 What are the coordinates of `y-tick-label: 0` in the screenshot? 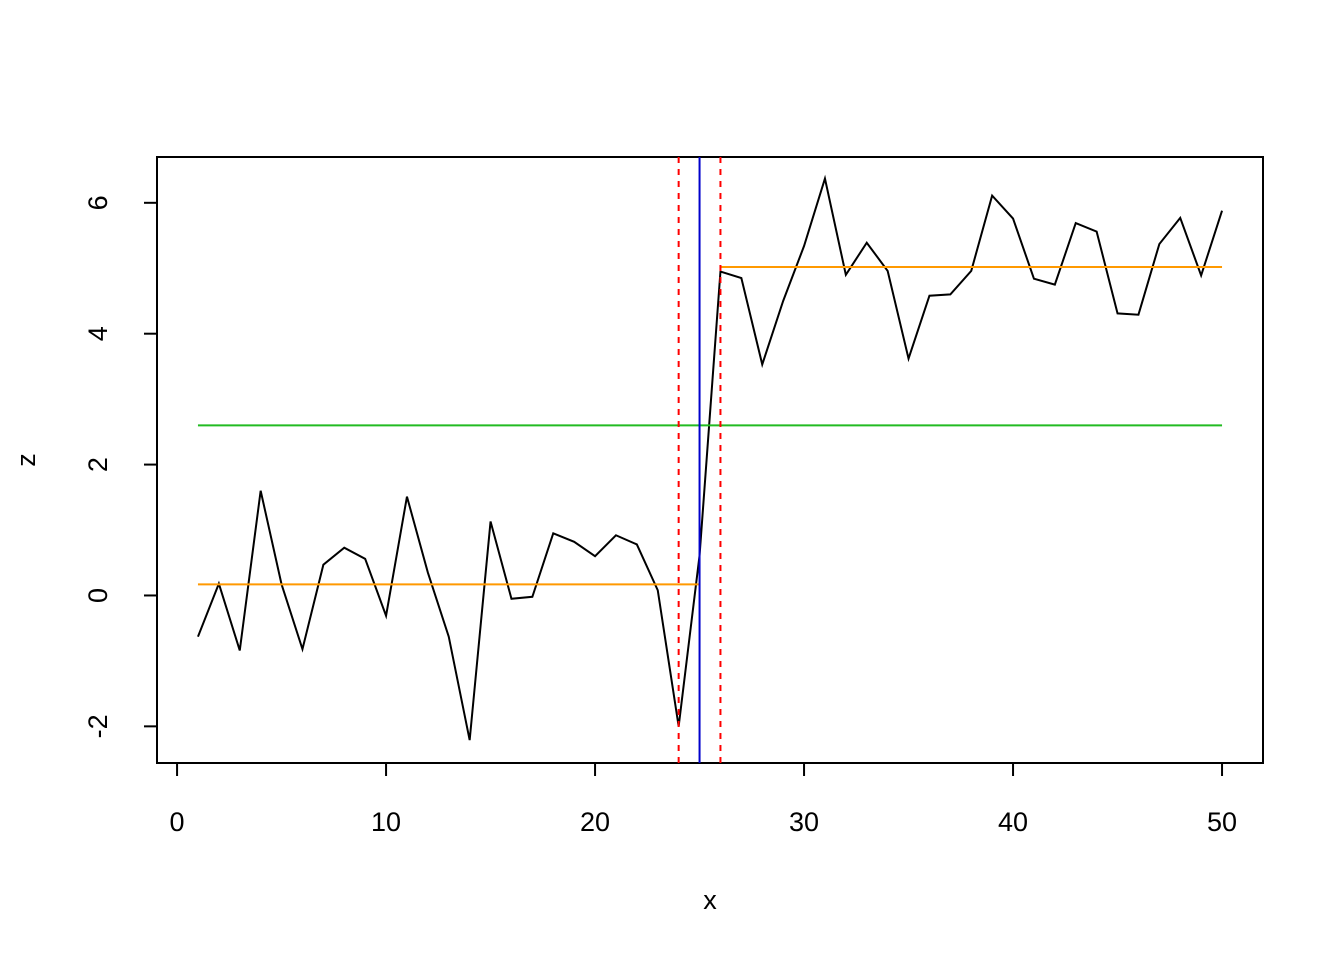 It's located at (98, 595).